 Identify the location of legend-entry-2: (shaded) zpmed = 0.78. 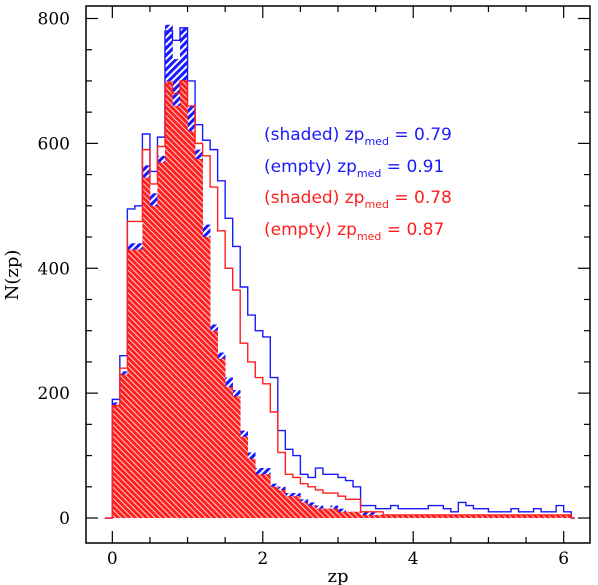
(358, 199).